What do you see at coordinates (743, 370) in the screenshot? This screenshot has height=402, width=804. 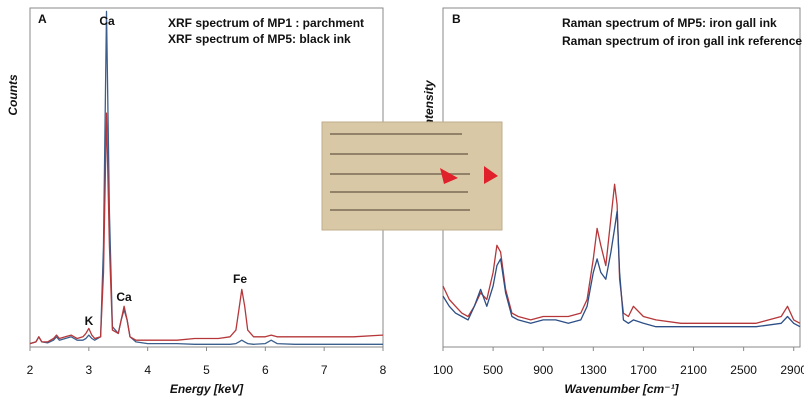 I see `x-tick-label: 2500` at bounding box center [743, 370].